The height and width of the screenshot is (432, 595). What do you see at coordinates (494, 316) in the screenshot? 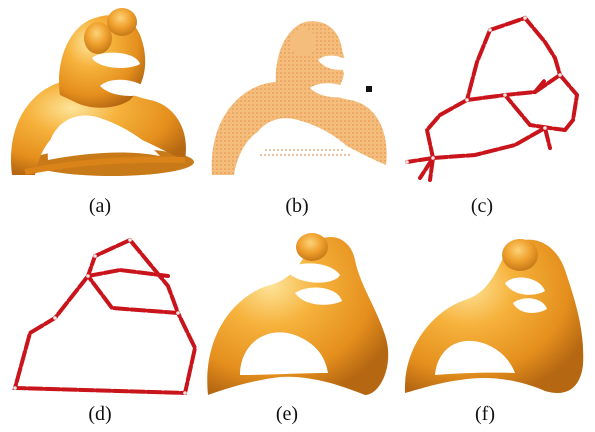
I see `reconstructed-surface-f` at bounding box center [494, 316].